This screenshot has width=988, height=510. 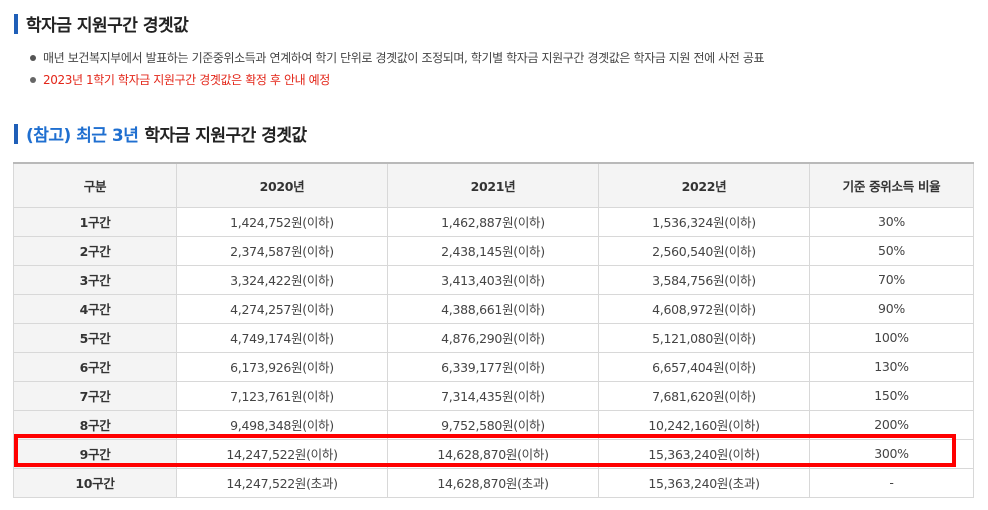 I want to click on table-cell: 7,314,435원(이하), so click(x=493, y=395).